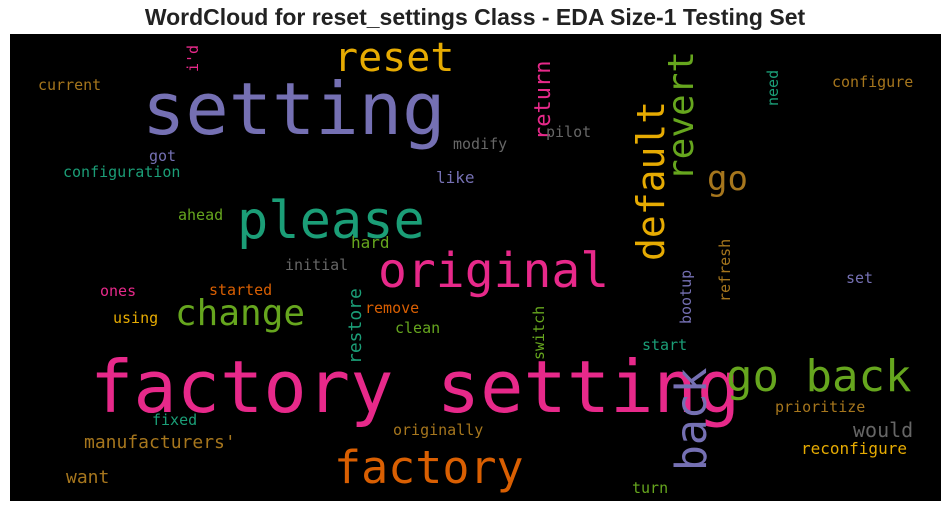  Describe the element at coordinates (883, 430) in the screenshot. I see `word-would: would` at that location.